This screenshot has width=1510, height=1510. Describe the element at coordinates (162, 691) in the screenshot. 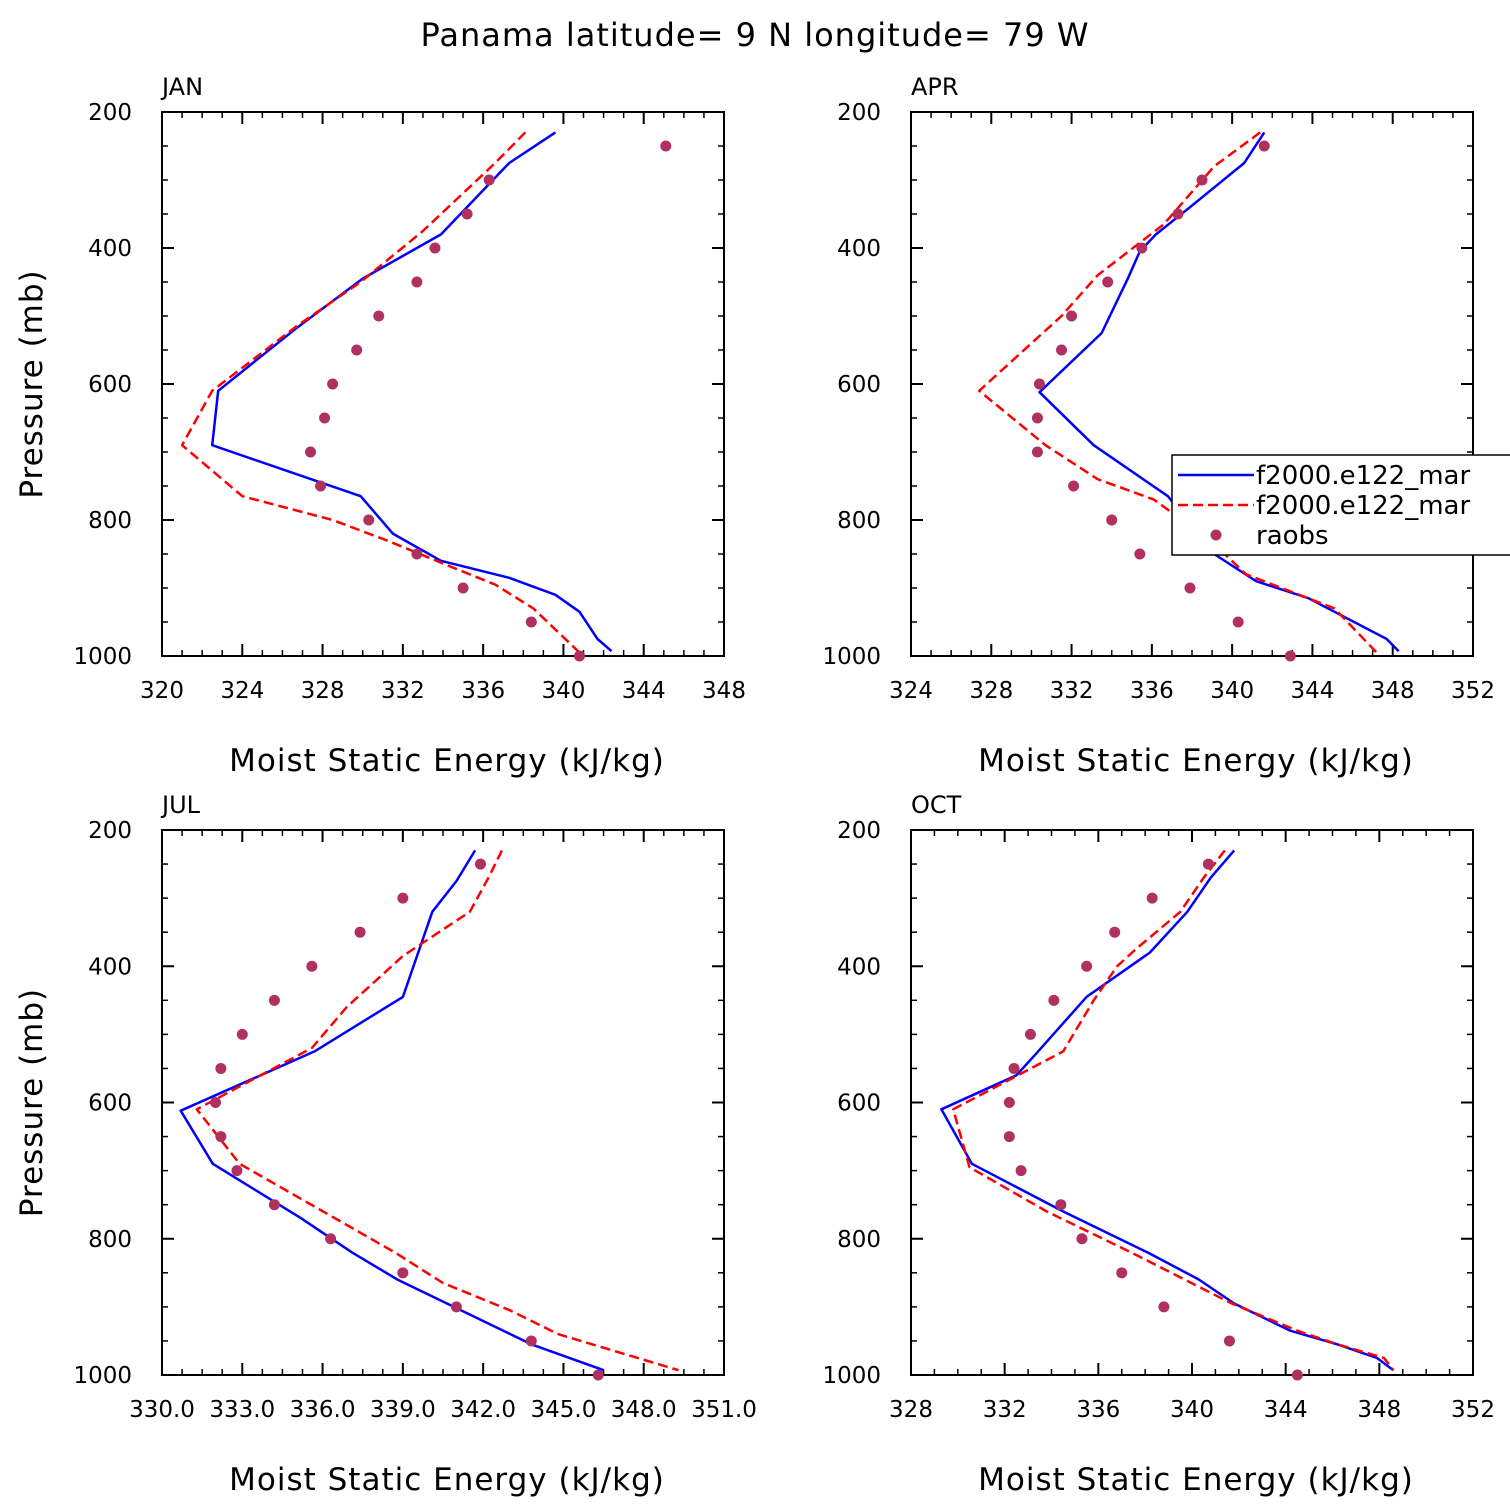

I see `x-tick-label: 320` at that location.